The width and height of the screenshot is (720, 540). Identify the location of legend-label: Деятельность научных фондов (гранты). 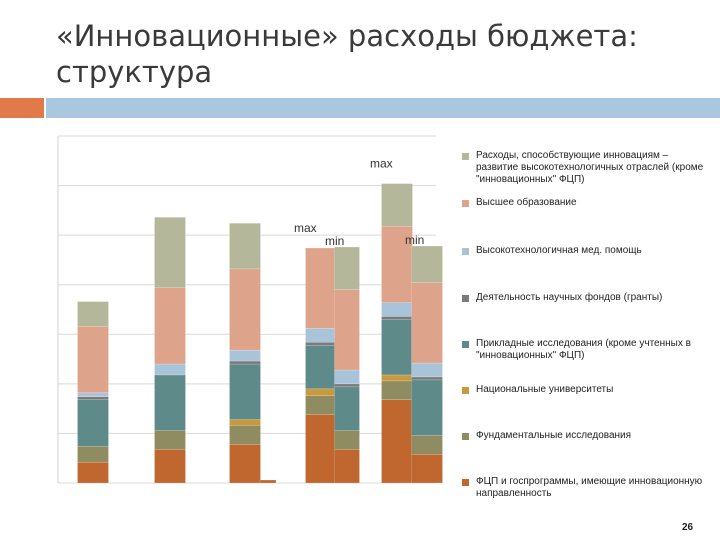
(569, 297).